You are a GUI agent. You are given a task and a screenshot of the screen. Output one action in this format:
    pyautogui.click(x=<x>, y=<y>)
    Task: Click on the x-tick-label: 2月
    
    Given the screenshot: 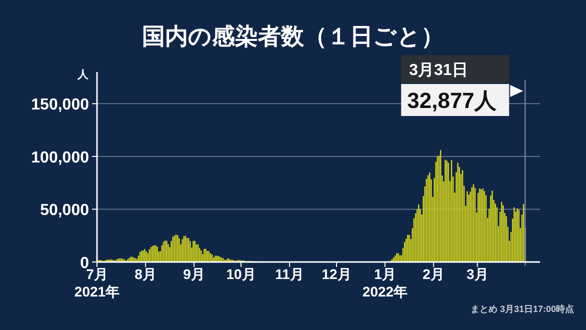 What is the action you would take?
    pyautogui.click(x=433, y=274)
    